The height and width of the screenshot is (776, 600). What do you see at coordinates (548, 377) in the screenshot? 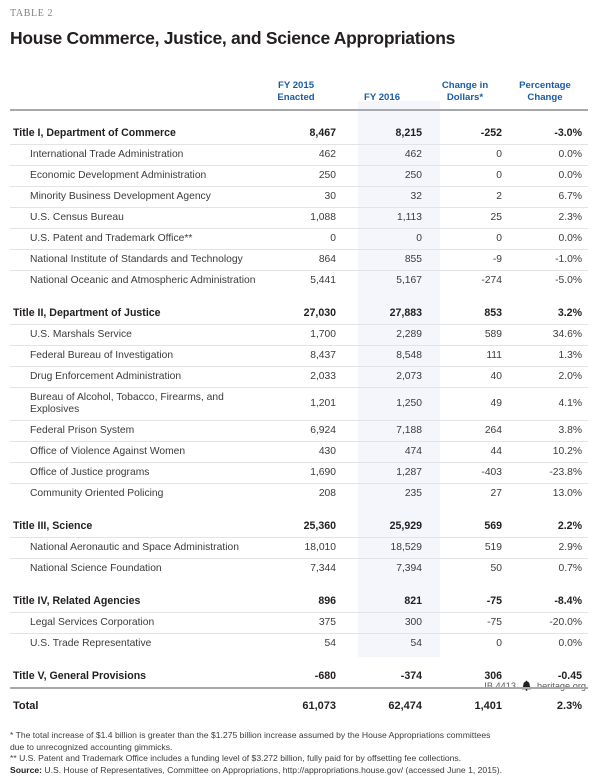
I see `cell-percentage: 2.0%` at bounding box center [548, 377].